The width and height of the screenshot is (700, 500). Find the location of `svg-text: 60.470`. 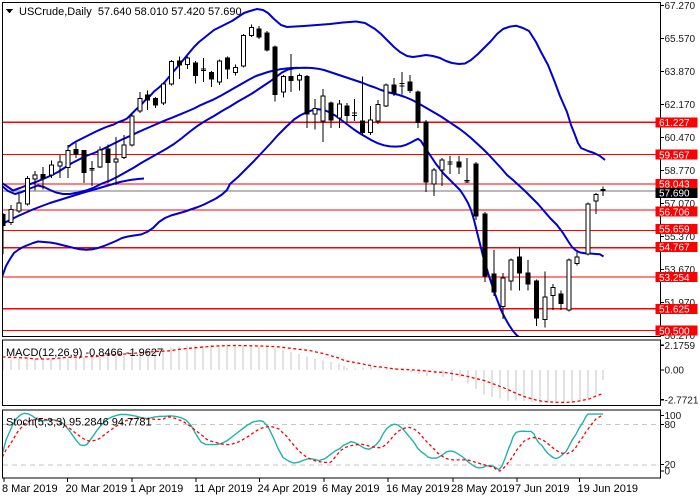

svg-text: 60.470 is located at coordinates (680, 138).